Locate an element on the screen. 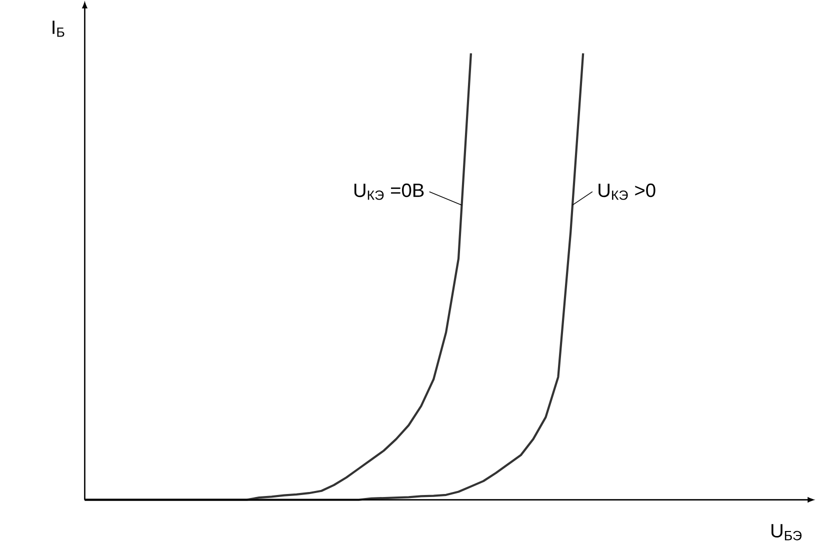 This screenshot has width=816, height=545. y-axis-title: I$_{Б}$ is located at coordinates (58, 28).